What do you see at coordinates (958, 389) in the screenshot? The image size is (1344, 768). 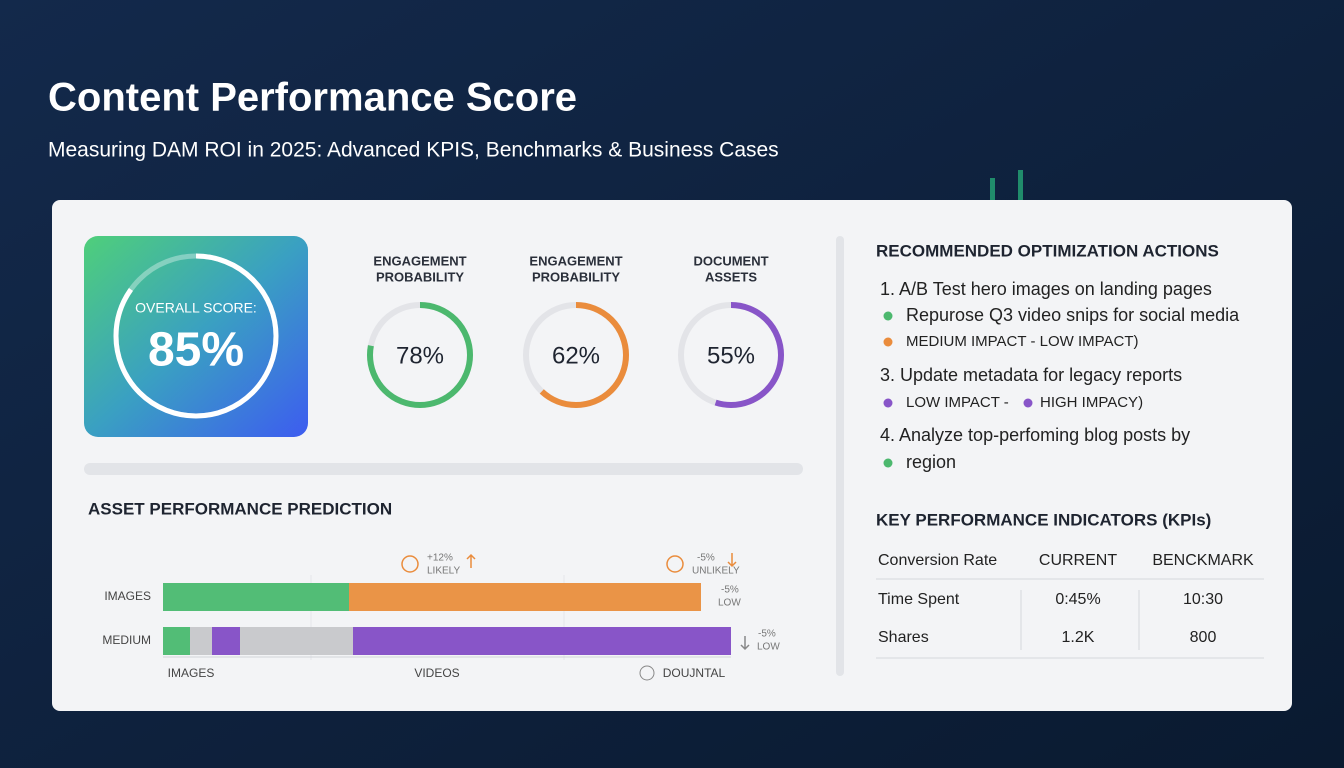 I see `bullets` at bounding box center [958, 389].